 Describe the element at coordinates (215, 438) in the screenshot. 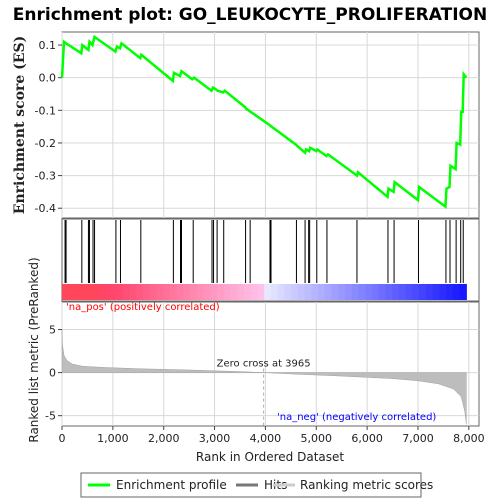

I see `xtick-label: 3,000` at that location.